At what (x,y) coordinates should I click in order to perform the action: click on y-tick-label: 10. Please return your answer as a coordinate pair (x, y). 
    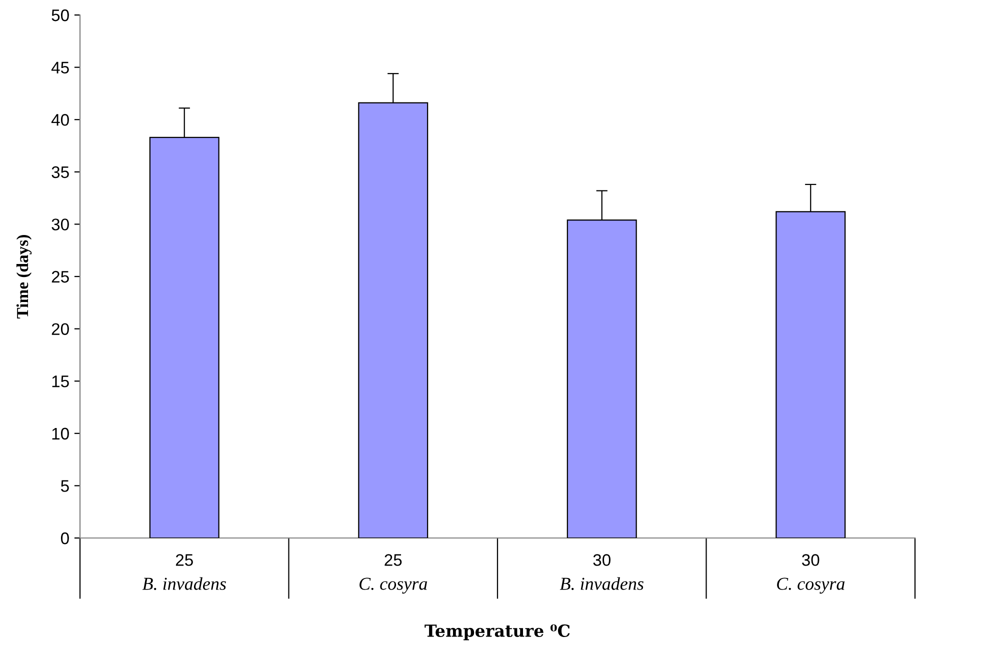
    Looking at the image, I should click on (60, 434).